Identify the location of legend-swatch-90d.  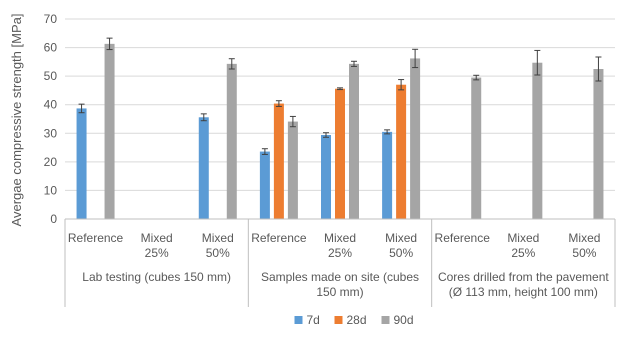
(385, 320).